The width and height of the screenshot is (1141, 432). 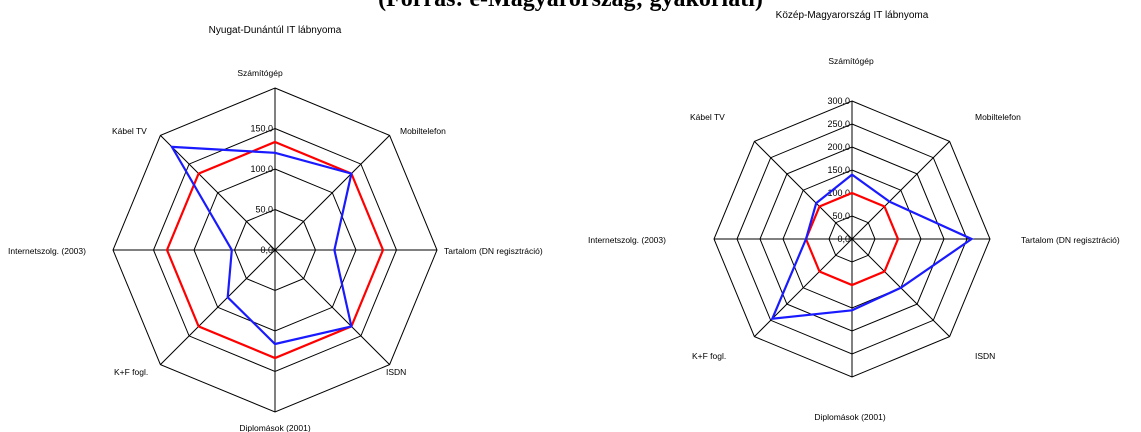 What do you see at coordinates (838, 124) in the screenshot?
I see `tick-label: 250,0` at bounding box center [838, 124].